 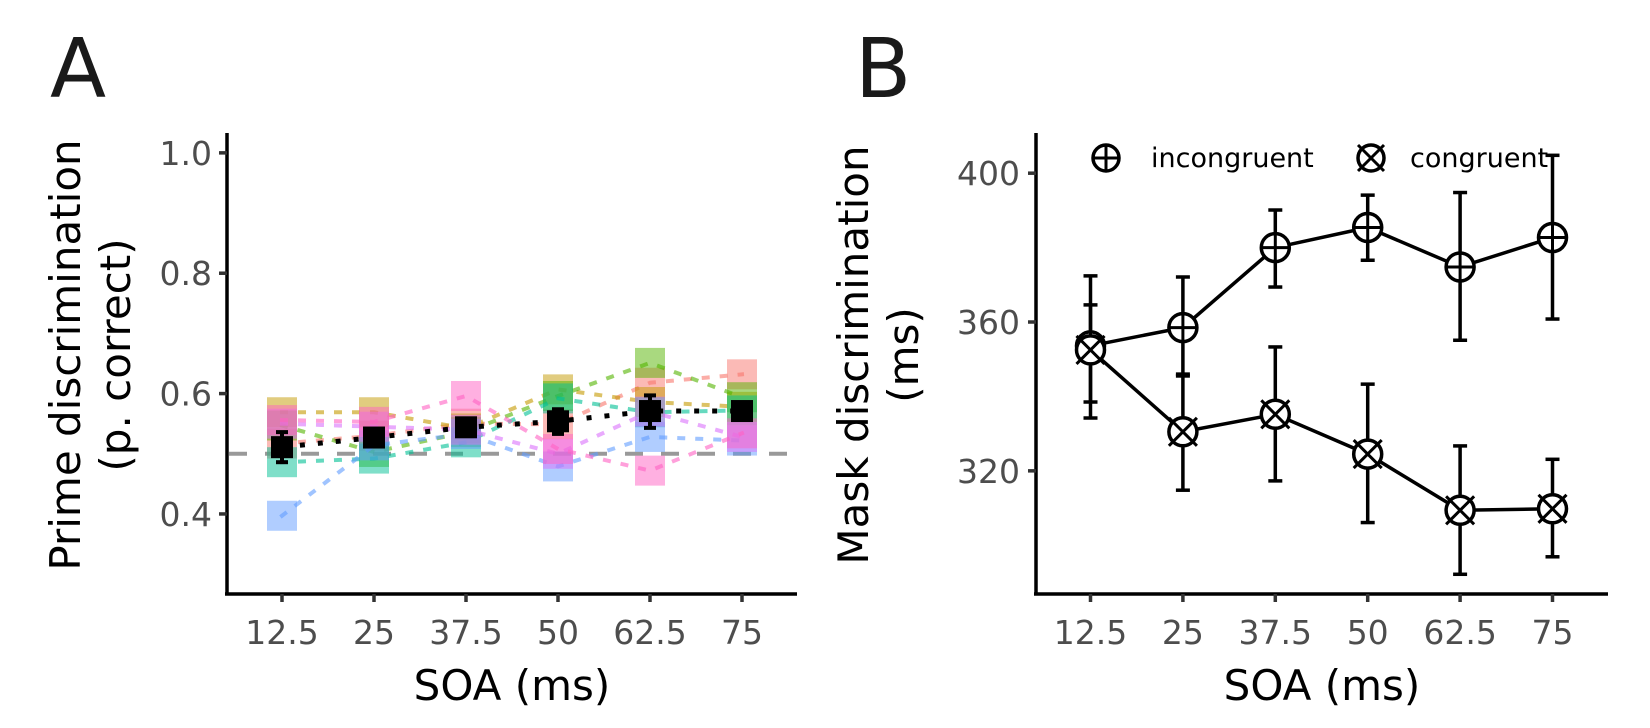 I want to click on mean-series, so click(x=512, y=429).